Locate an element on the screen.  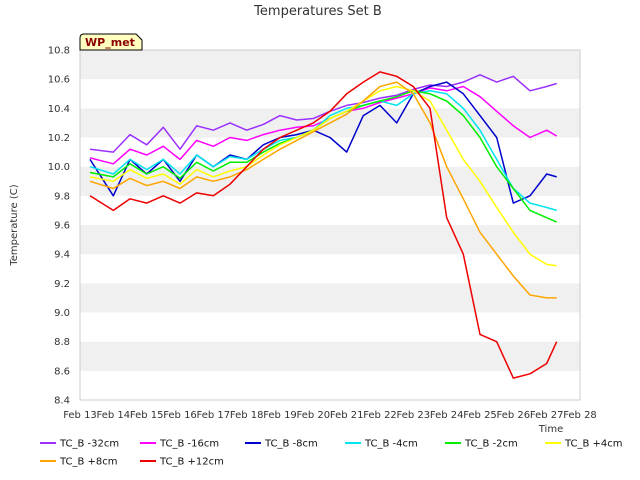
x-tick-label: Feb 24 is located at coordinates (447, 415).